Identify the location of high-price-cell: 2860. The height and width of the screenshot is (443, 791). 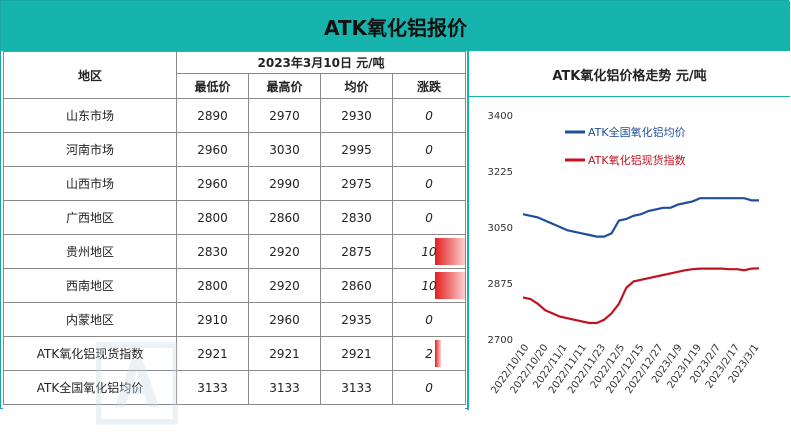
(284, 217).